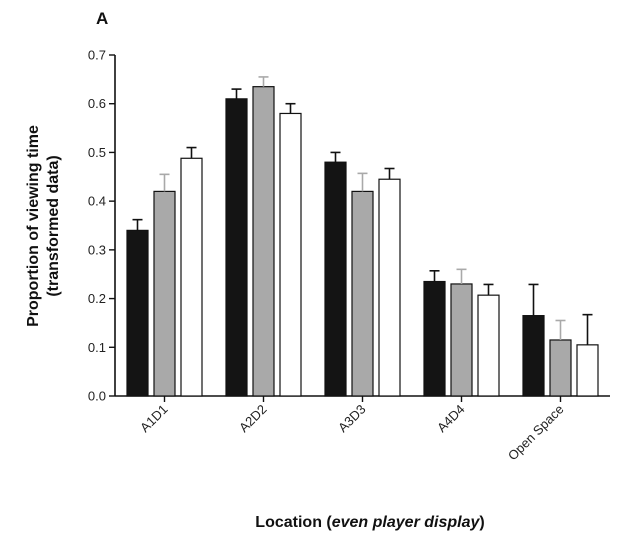 The height and width of the screenshot is (540, 623). What do you see at coordinates (101, 226) in the screenshot?
I see `y-ticks: 0.0 0.1 0.2 0.3 0.4 0.5 0.6 0.7` at bounding box center [101, 226].